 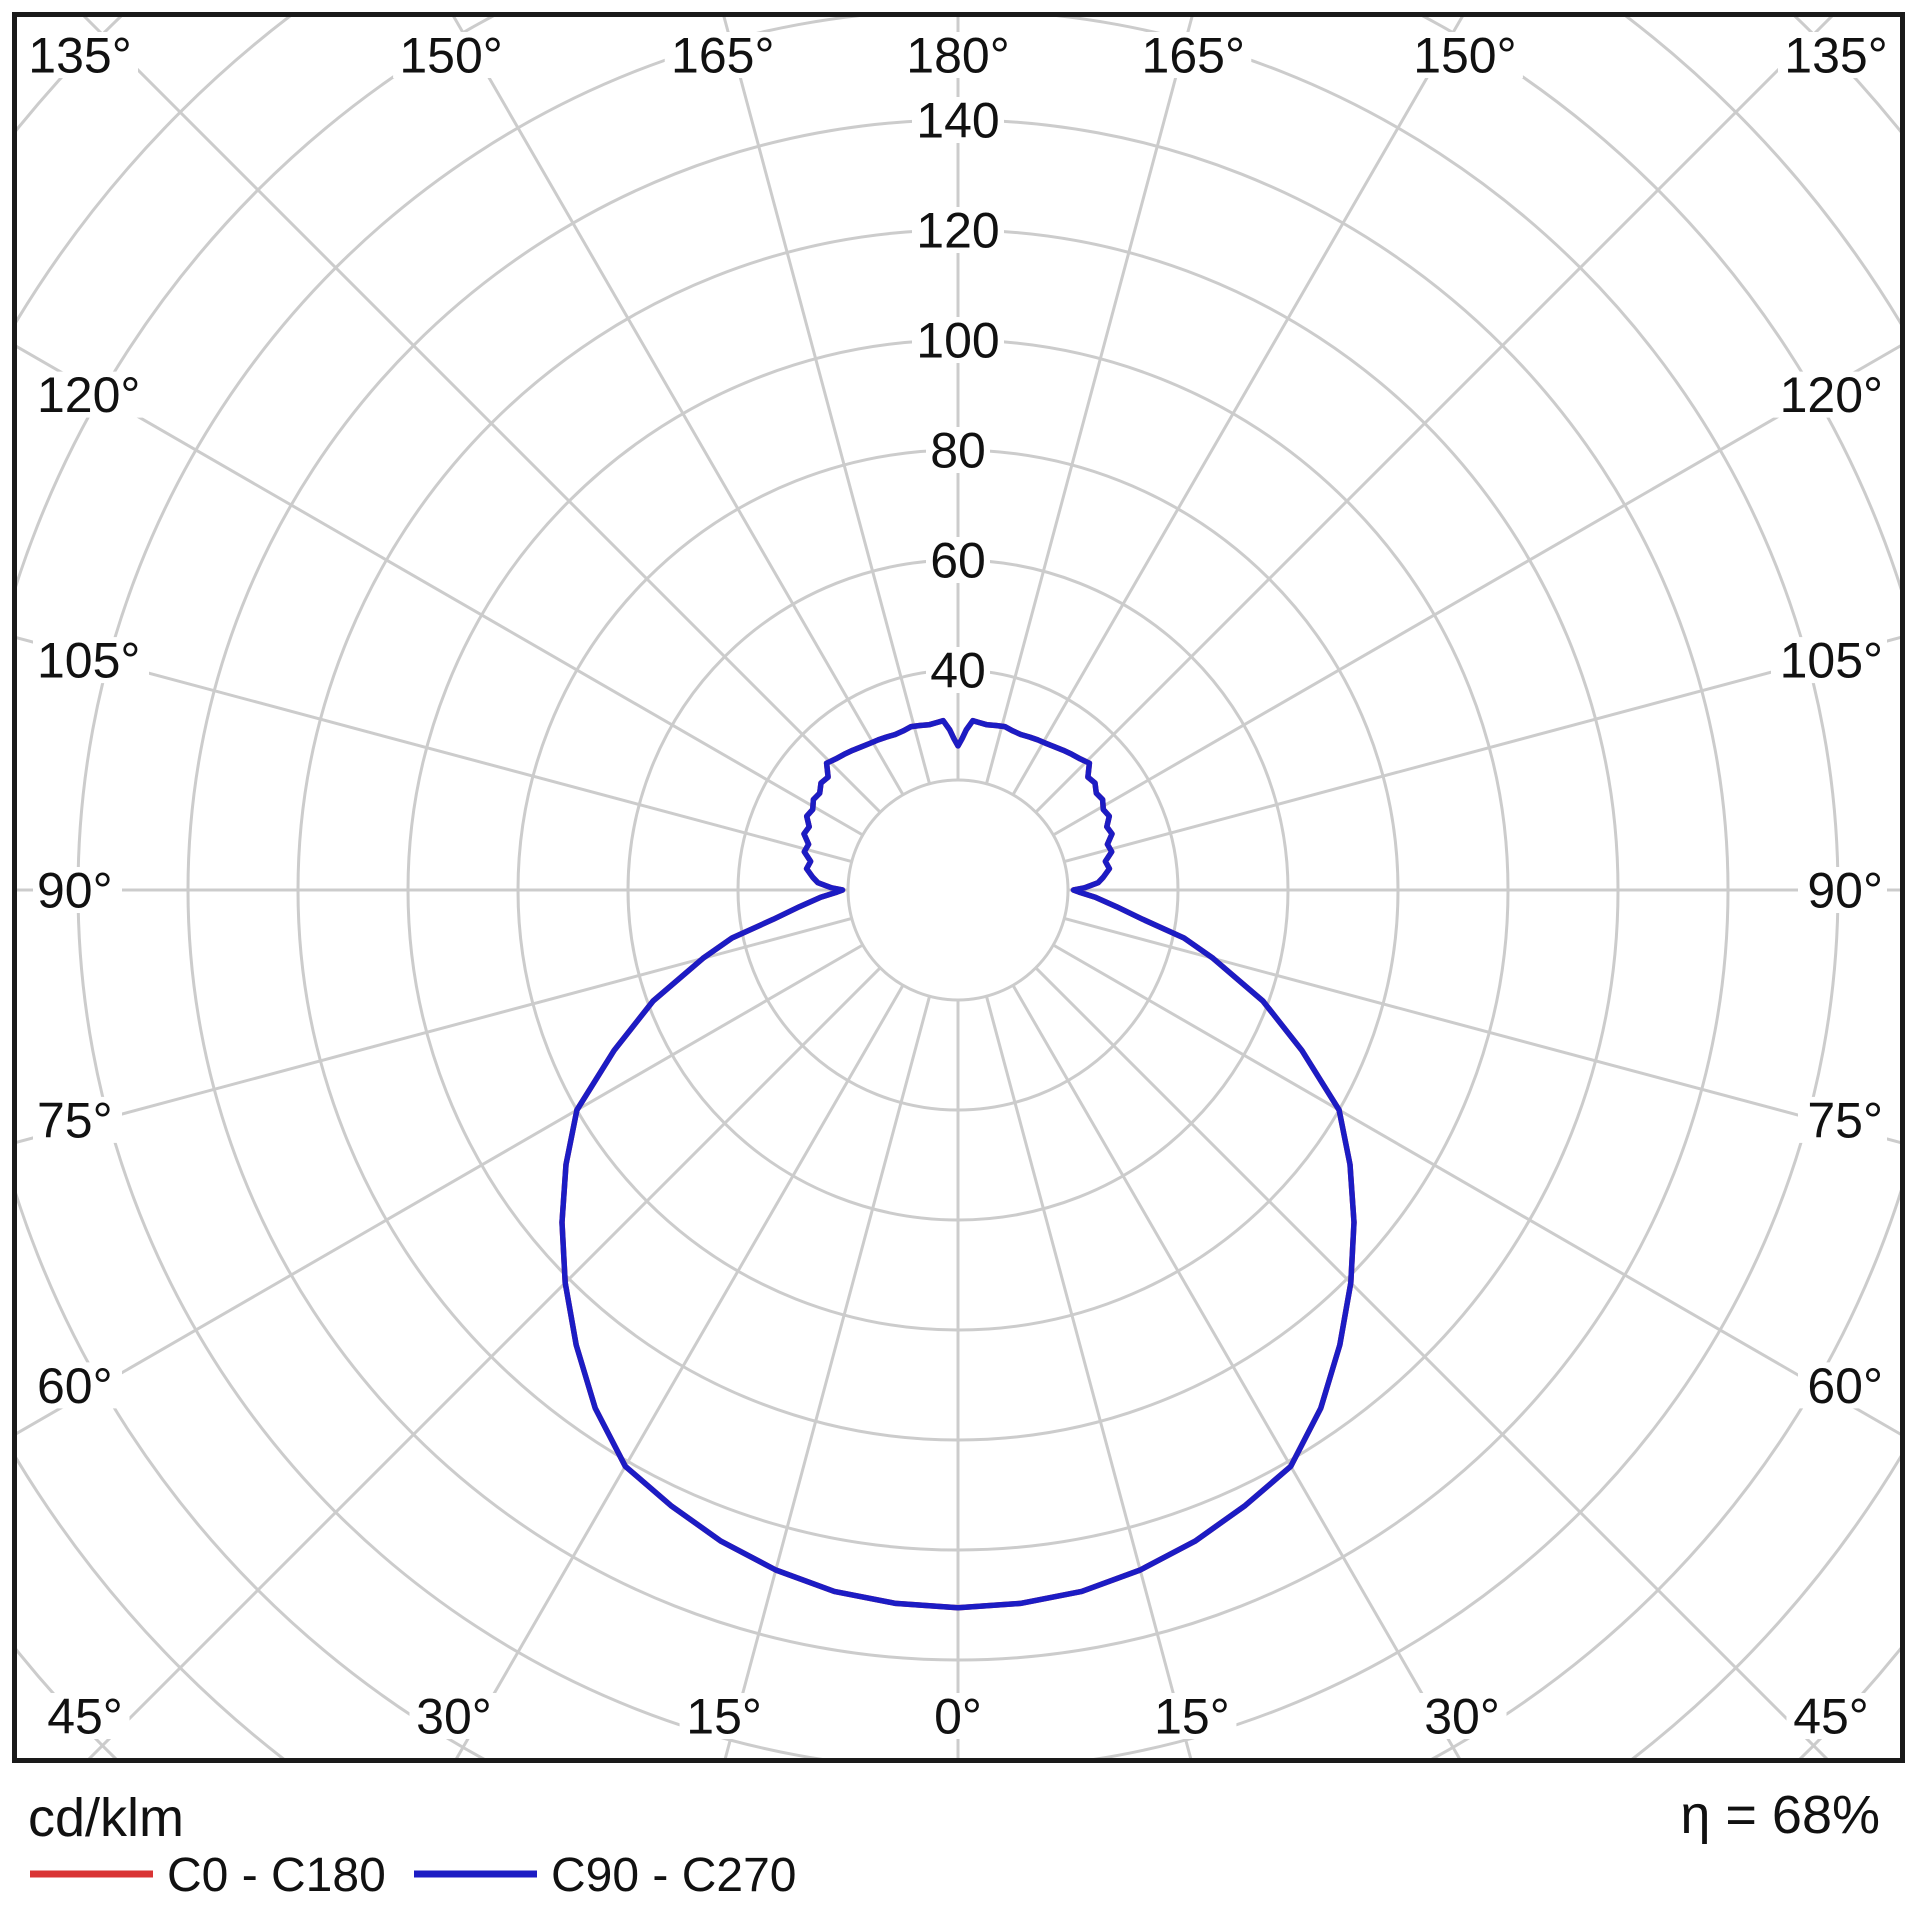 I want to click on angle-tick-label: 0°, so click(x=958, y=1717).